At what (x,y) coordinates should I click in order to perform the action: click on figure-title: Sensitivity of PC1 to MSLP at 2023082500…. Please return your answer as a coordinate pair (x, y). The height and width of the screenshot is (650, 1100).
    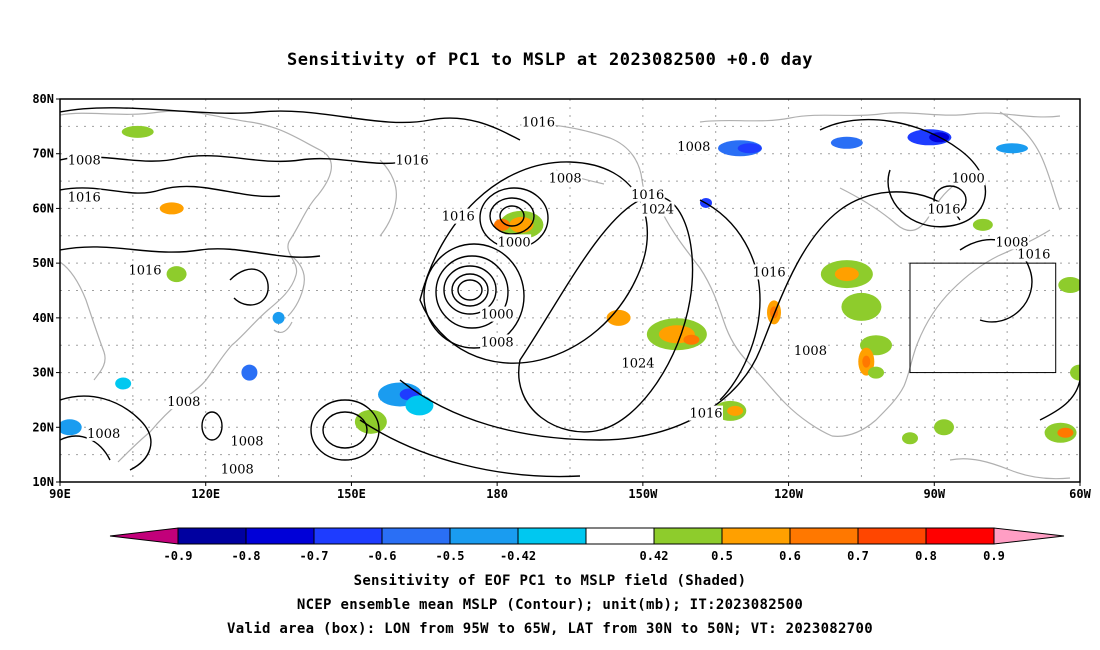
    Looking at the image, I should click on (549, 60).